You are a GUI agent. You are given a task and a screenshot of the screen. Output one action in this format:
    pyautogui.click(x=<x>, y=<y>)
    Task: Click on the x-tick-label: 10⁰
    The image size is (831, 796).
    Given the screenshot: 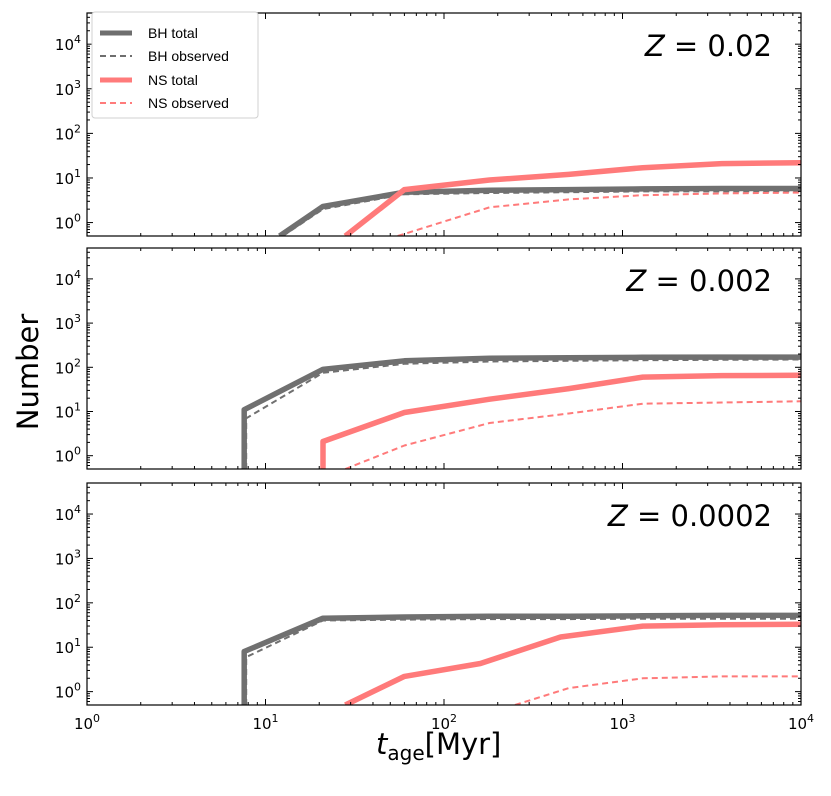 What is the action you would take?
    pyautogui.click(x=87, y=722)
    